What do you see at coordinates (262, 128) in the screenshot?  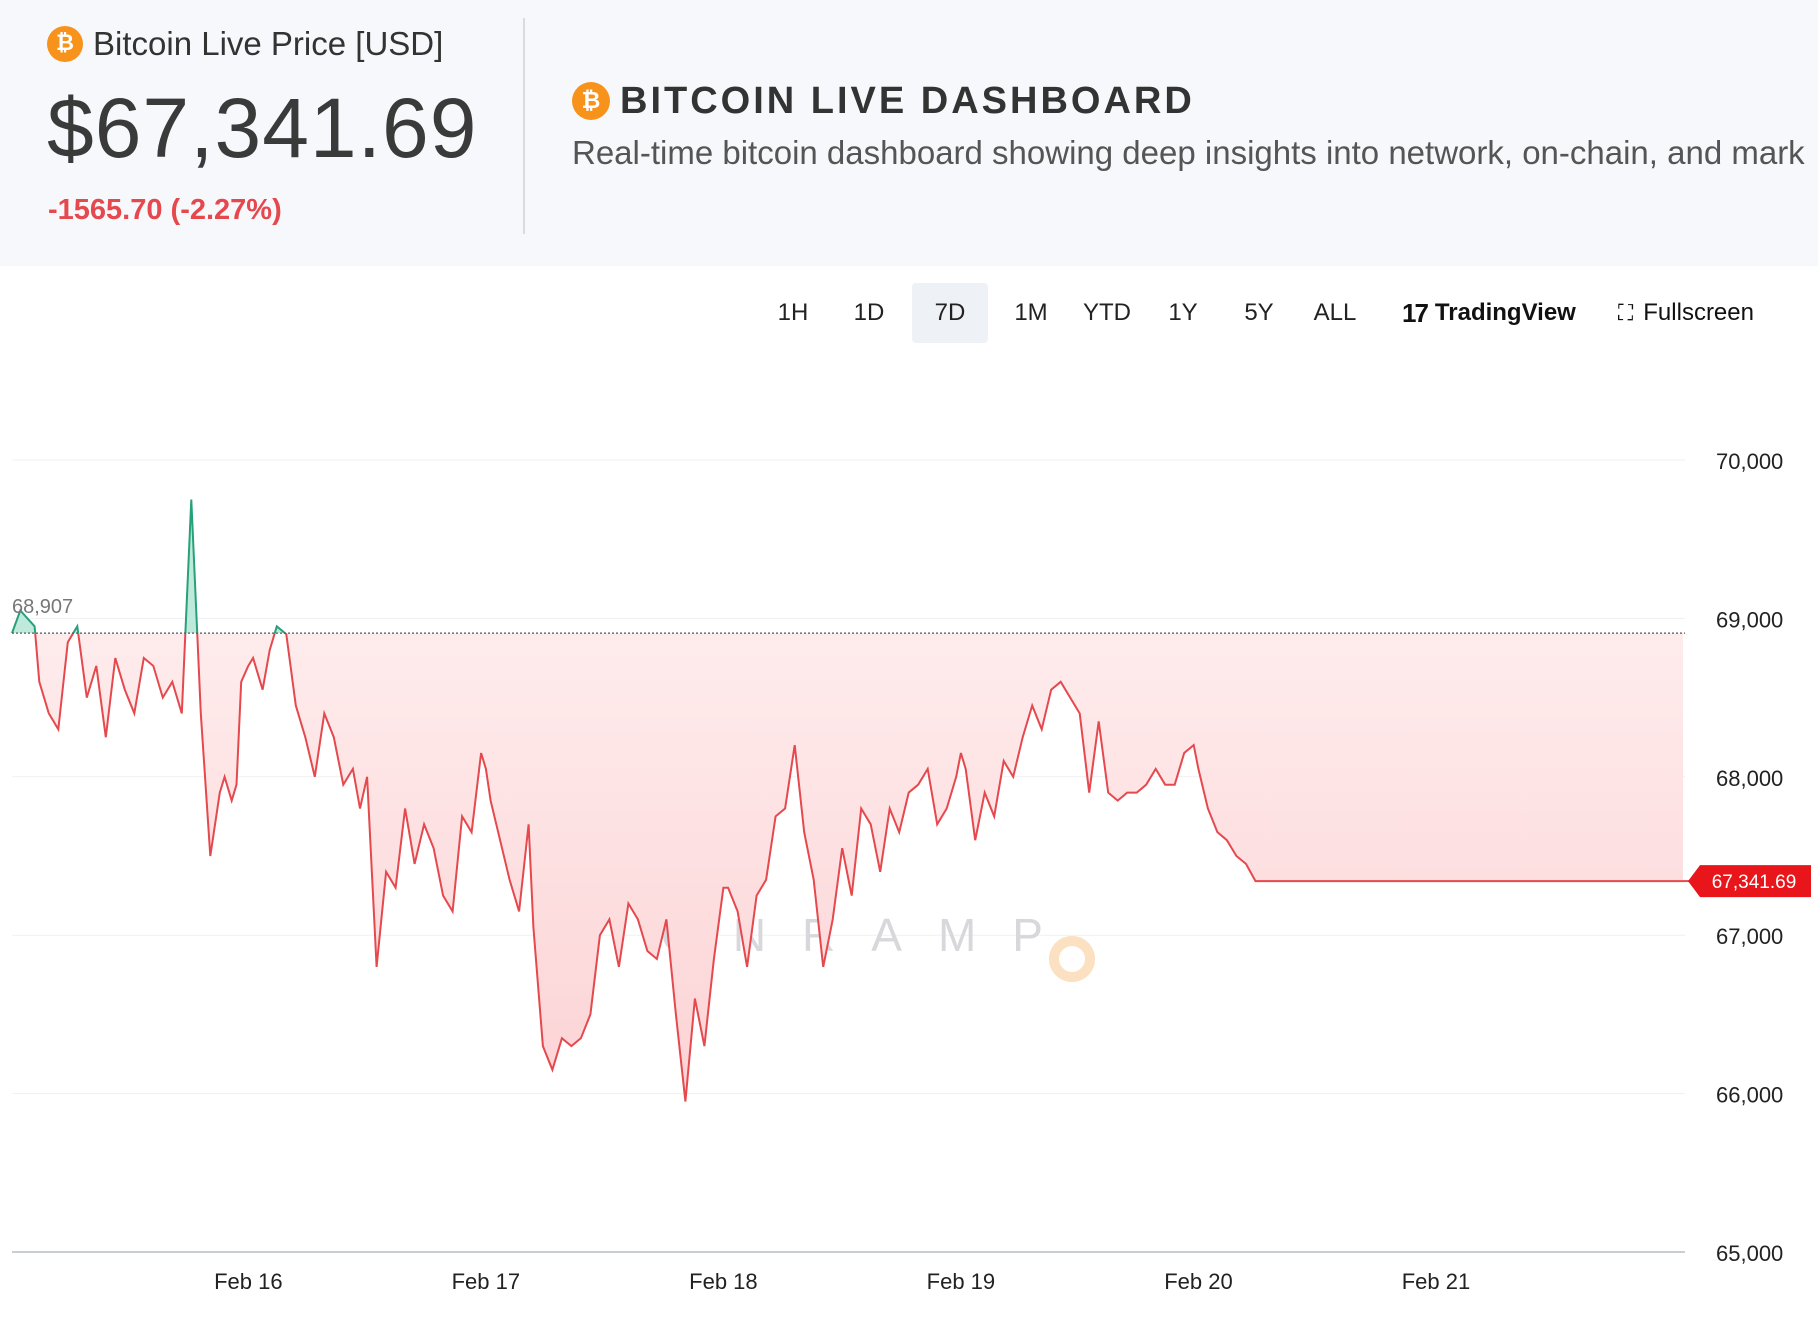 I see `current-price: $67,341.69` at bounding box center [262, 128].